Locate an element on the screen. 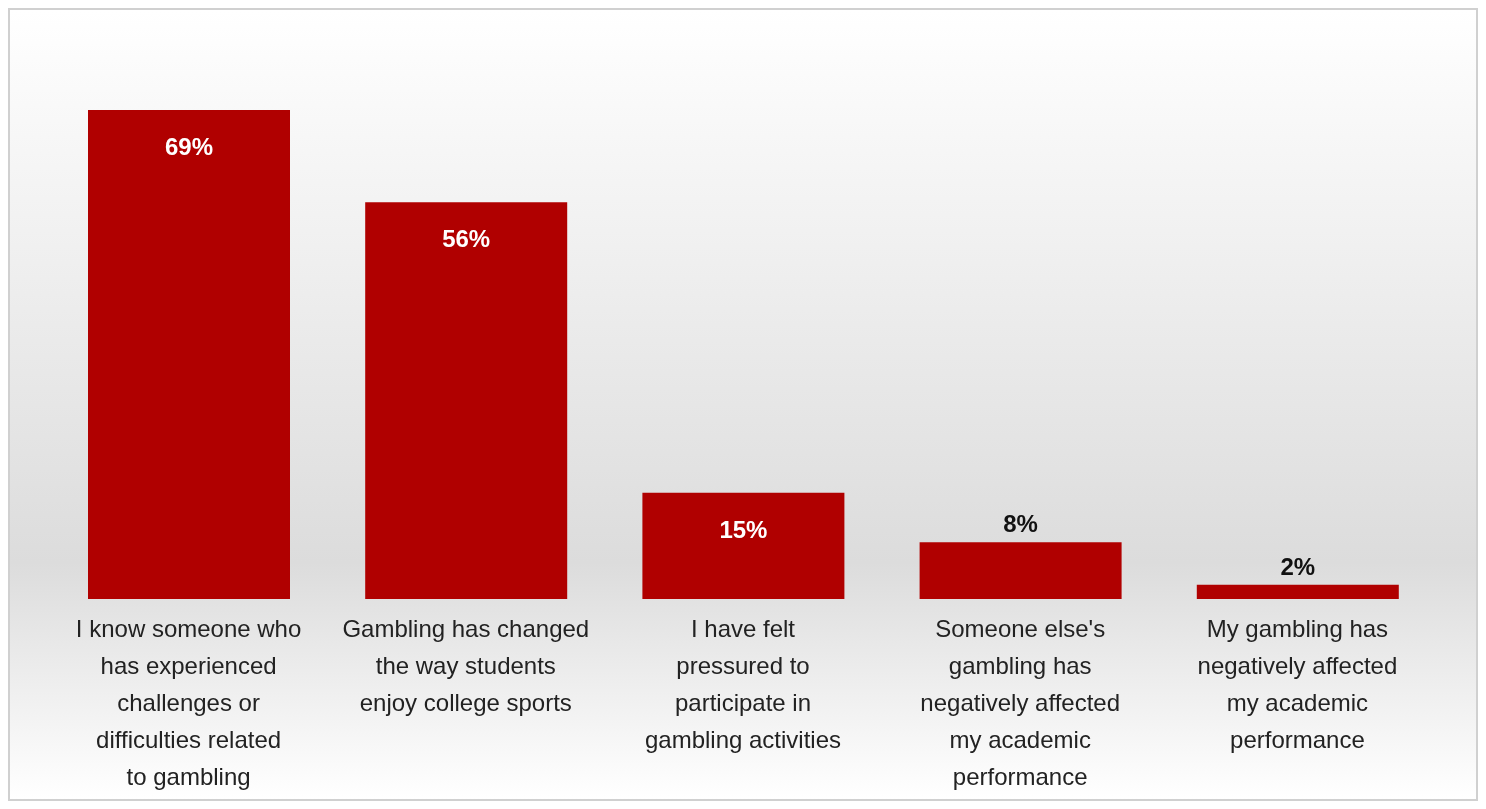  data-label: 8% is located at coordinates (1020, 524).